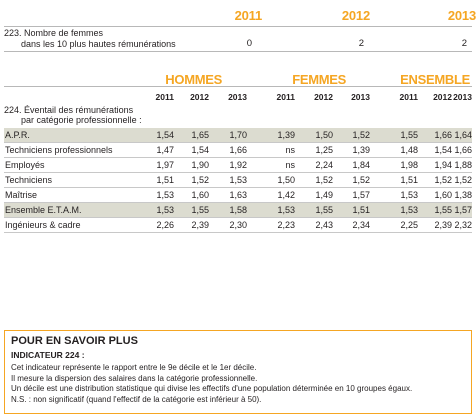  I want to click on table-cell: 1,42, so click(286, 195).